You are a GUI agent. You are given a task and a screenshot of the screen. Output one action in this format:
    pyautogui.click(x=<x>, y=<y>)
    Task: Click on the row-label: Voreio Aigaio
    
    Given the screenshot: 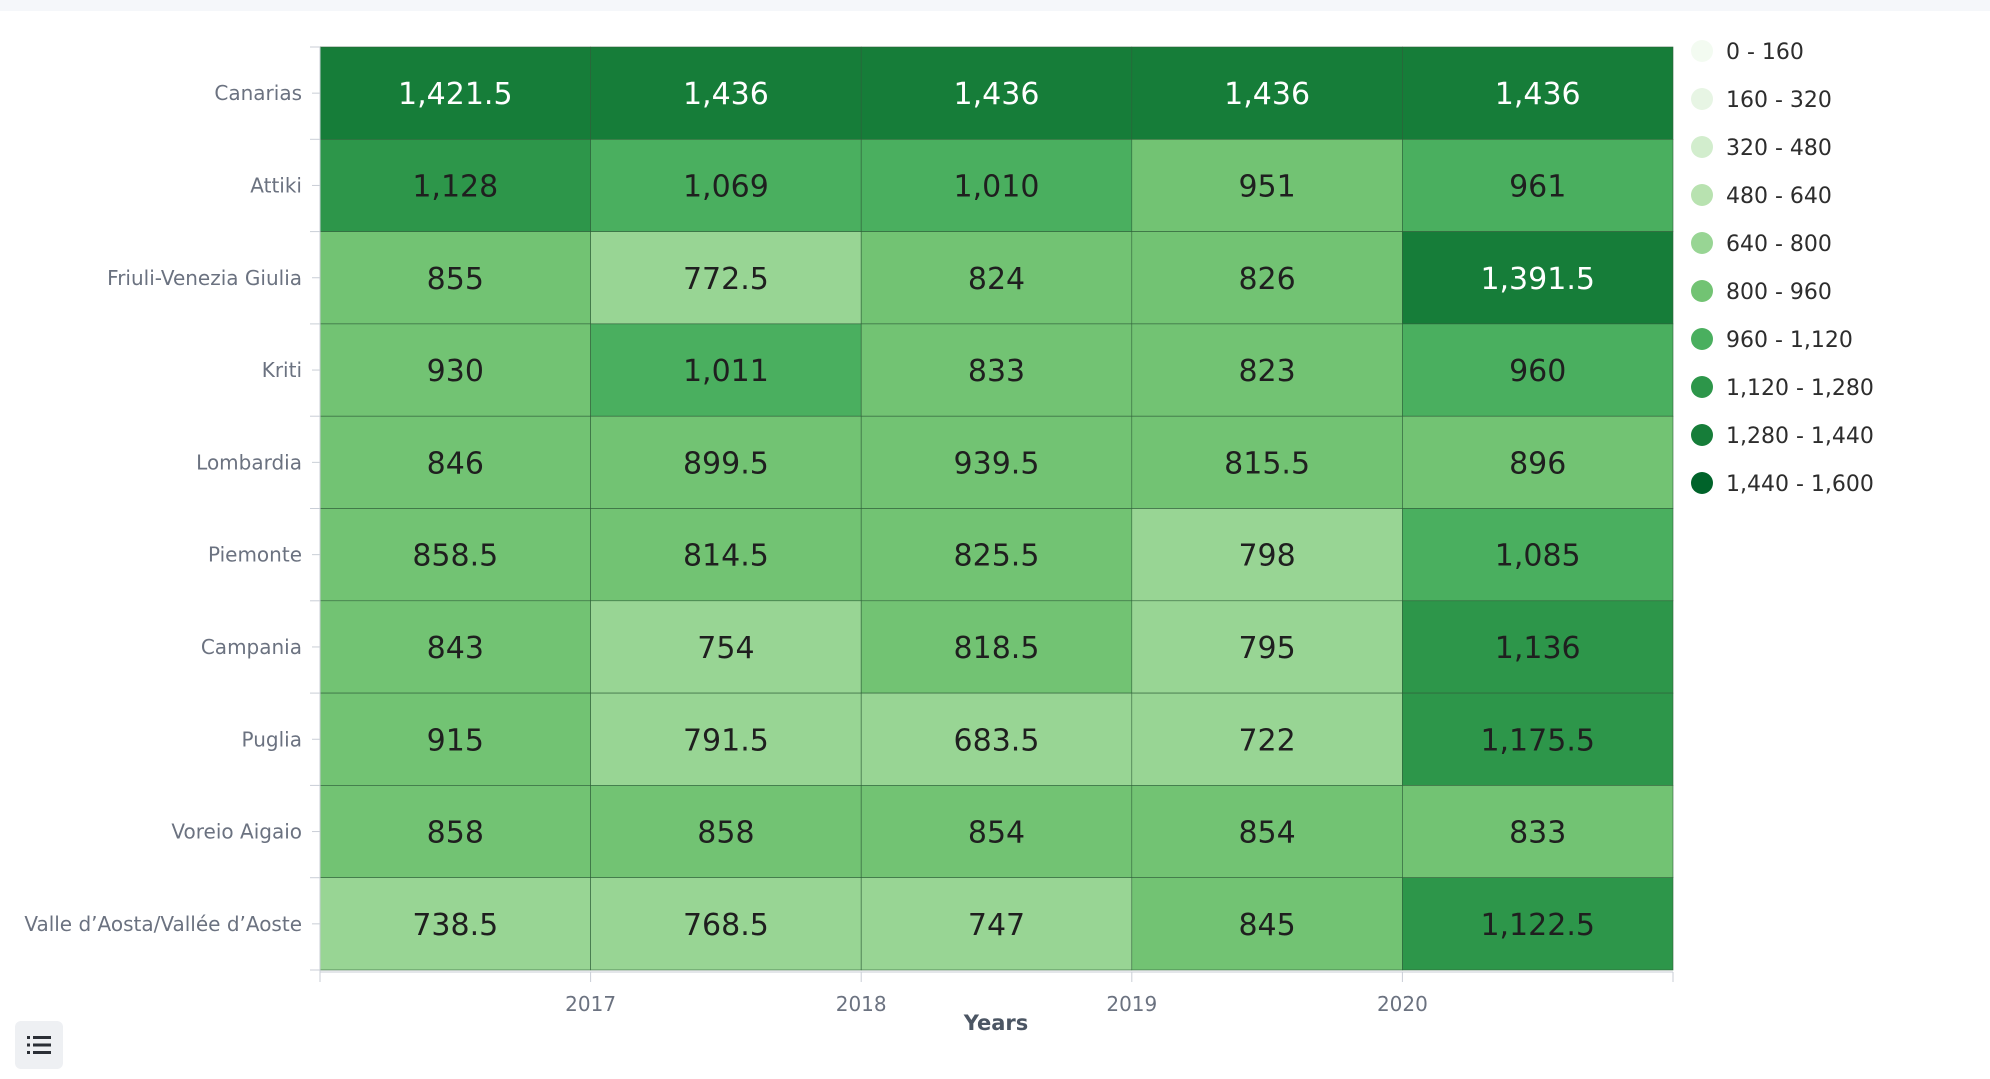 What is the action you would take?
    pyautogui.click(x=236, y=832)
    